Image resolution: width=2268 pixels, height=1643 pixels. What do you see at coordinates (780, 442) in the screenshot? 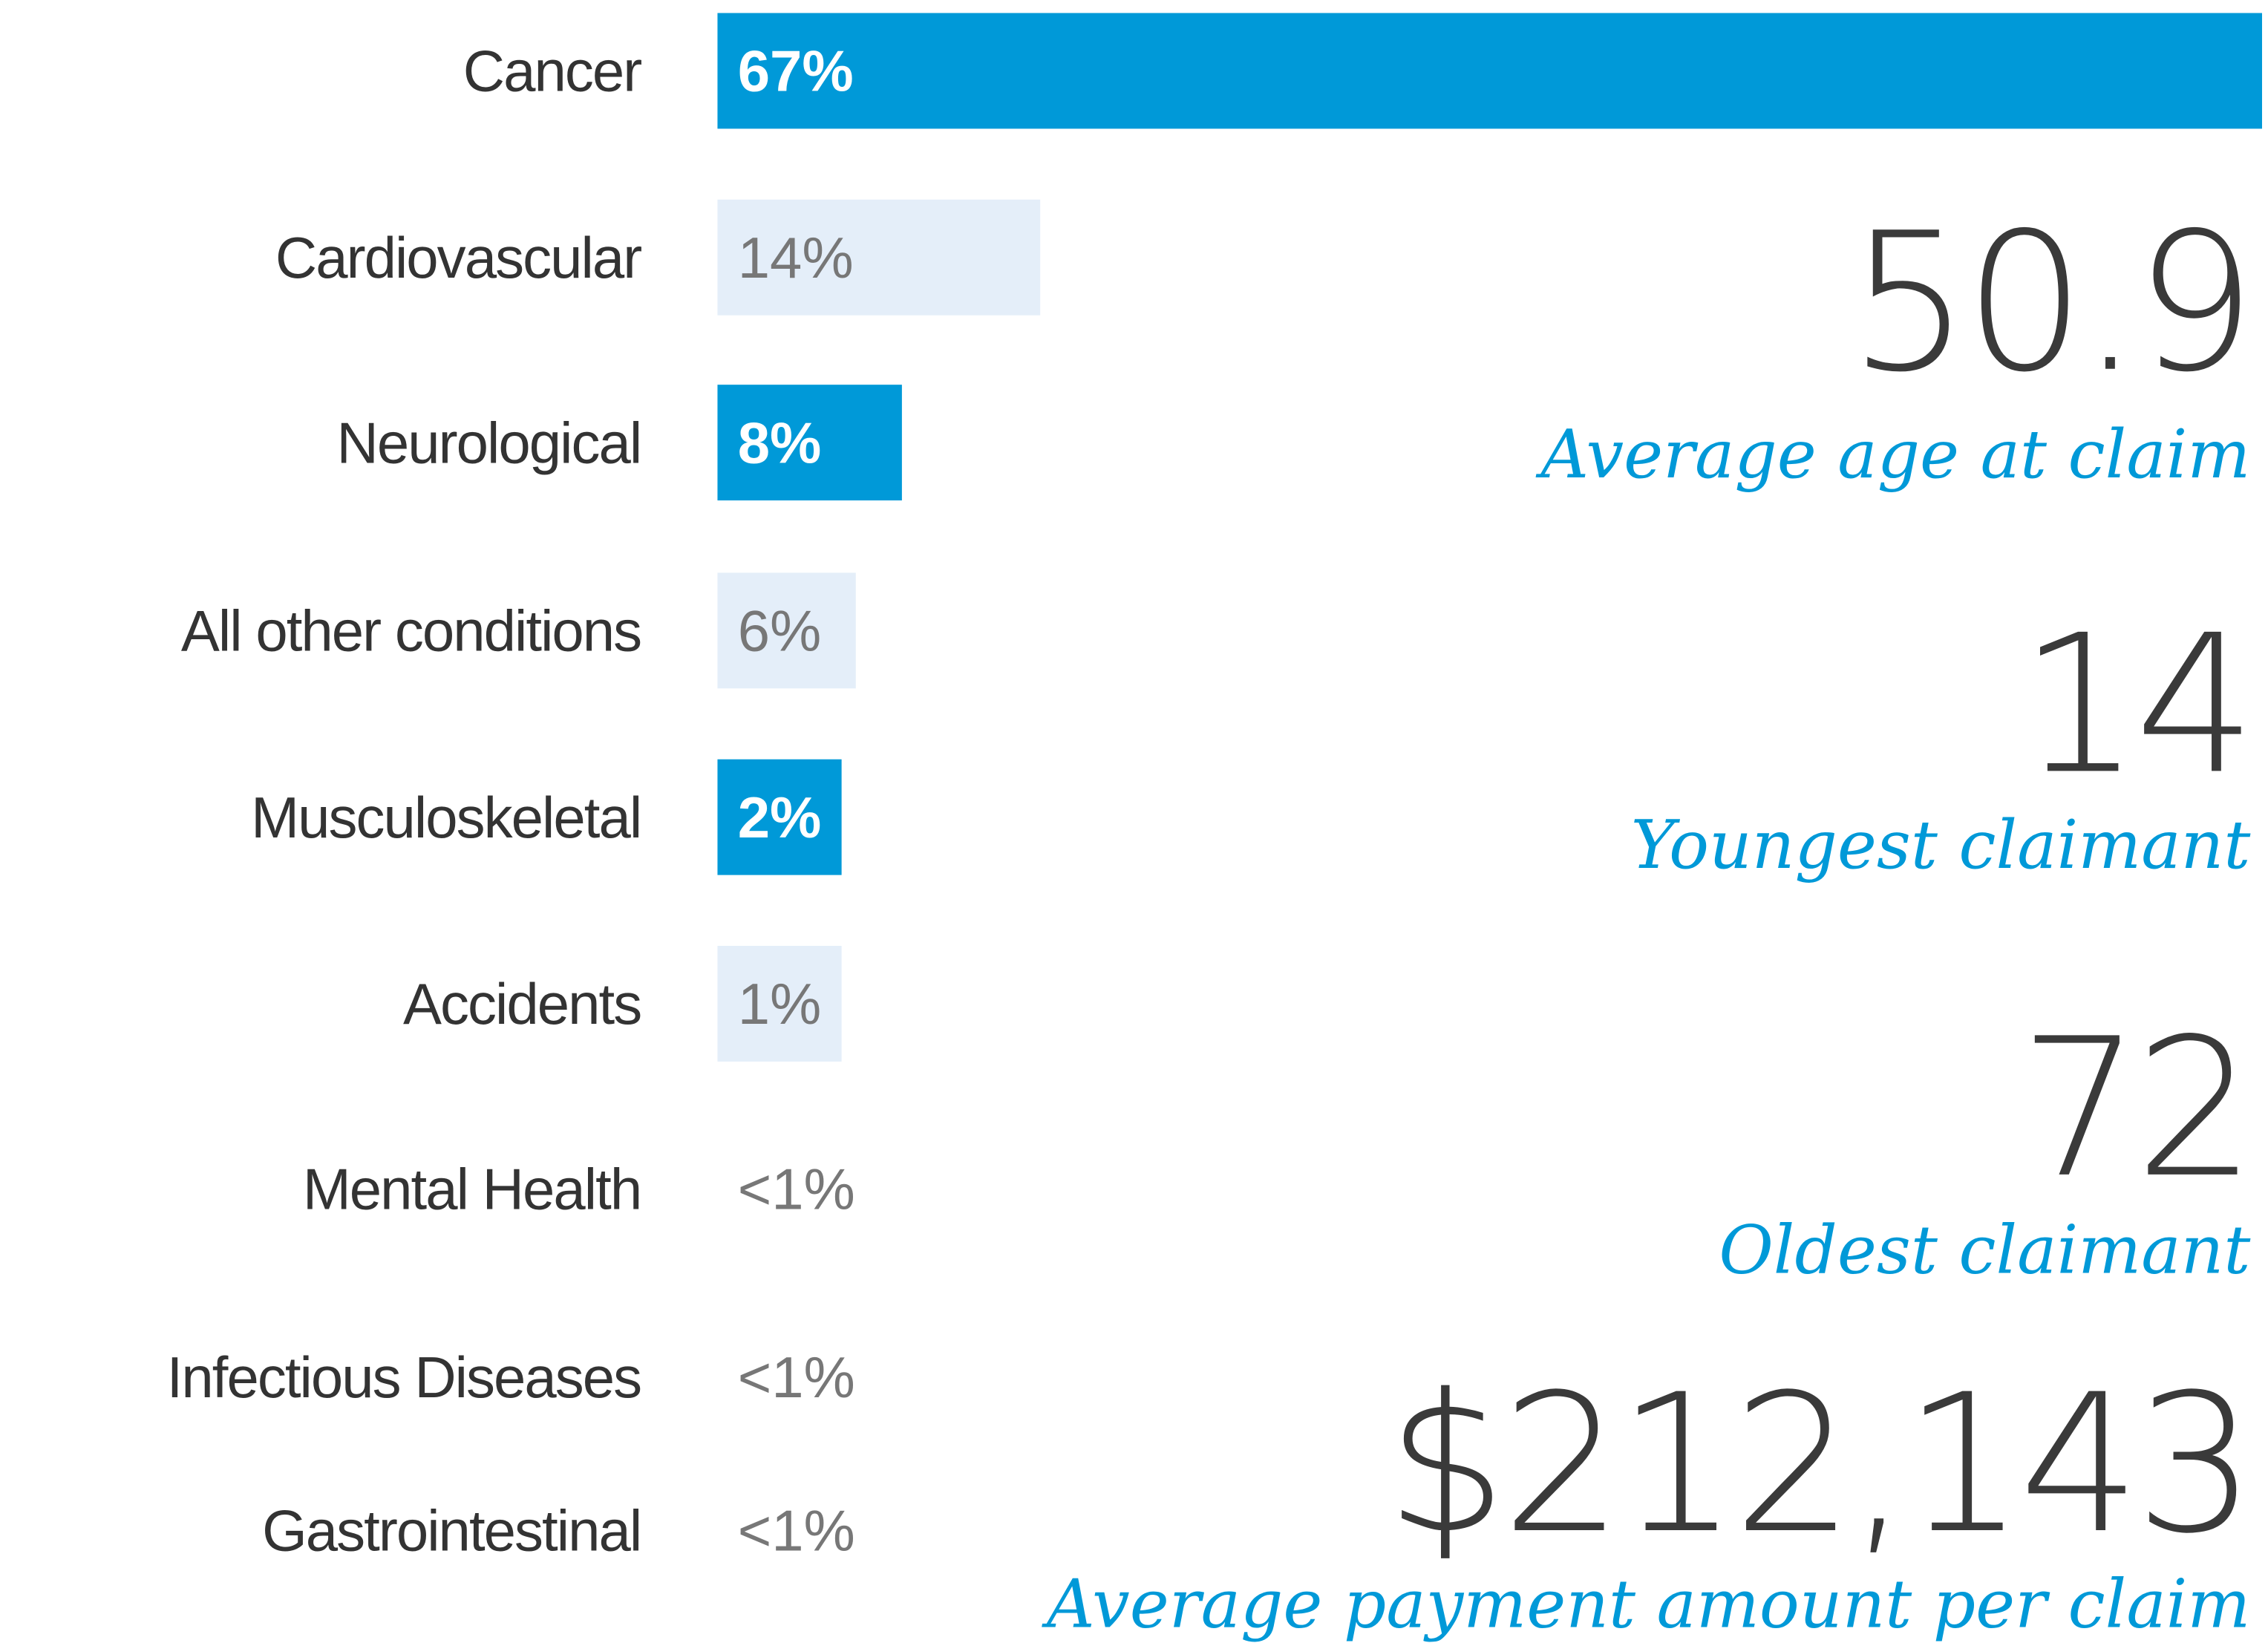
I see `value-label: 8%` at bounding box center [780, 442].